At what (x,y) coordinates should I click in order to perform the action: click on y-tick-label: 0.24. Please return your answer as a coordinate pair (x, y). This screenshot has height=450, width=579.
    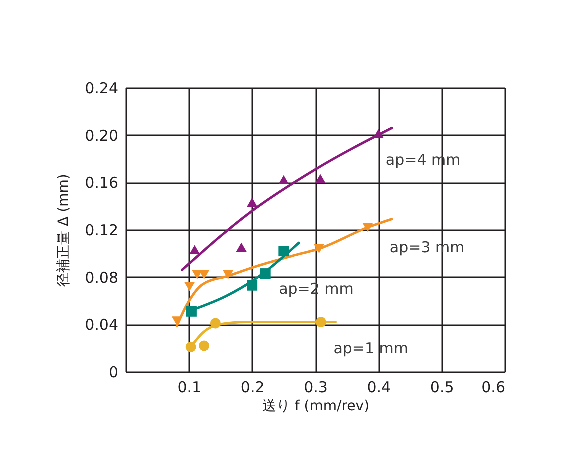
    Looking at the image, I should click on (101, 89).